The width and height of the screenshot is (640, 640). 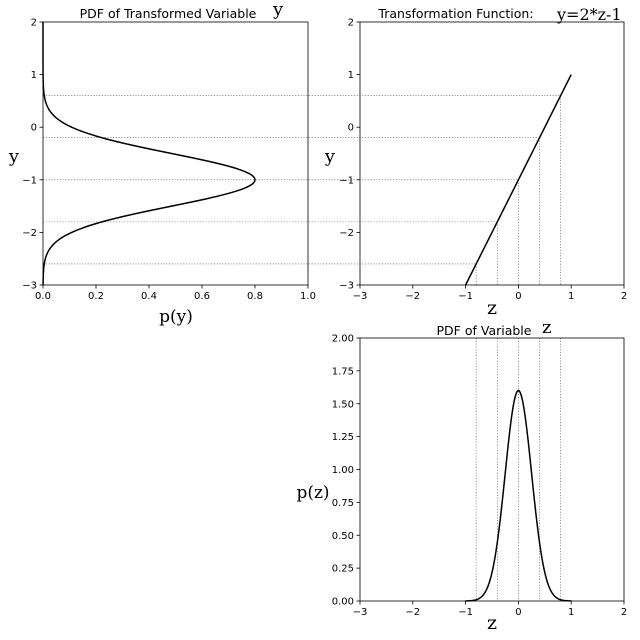 What do you see at coordinates (589, 14) in the screenshot?
I see `function-annotation: y=2*z-1` at bounding box center [589, 14].